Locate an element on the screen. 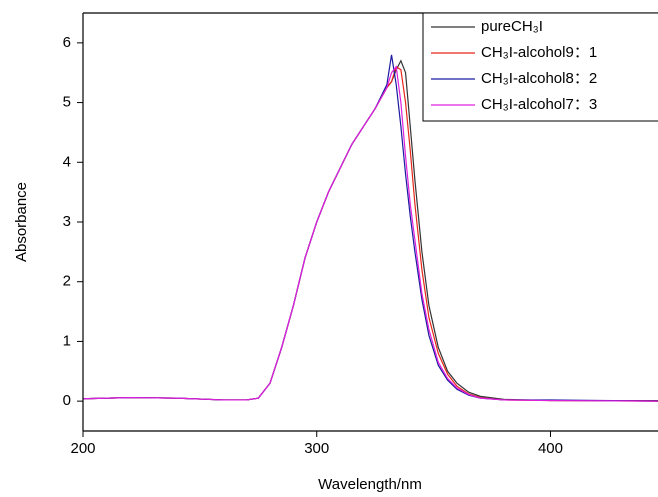 This screenshot has height=497, width=658. x-tick-label: 200 is located at coordinates (82, 448).